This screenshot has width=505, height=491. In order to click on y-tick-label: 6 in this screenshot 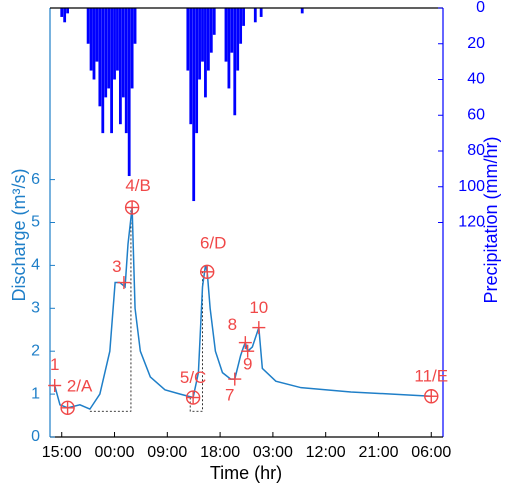, I will do `click(35, 179)`.